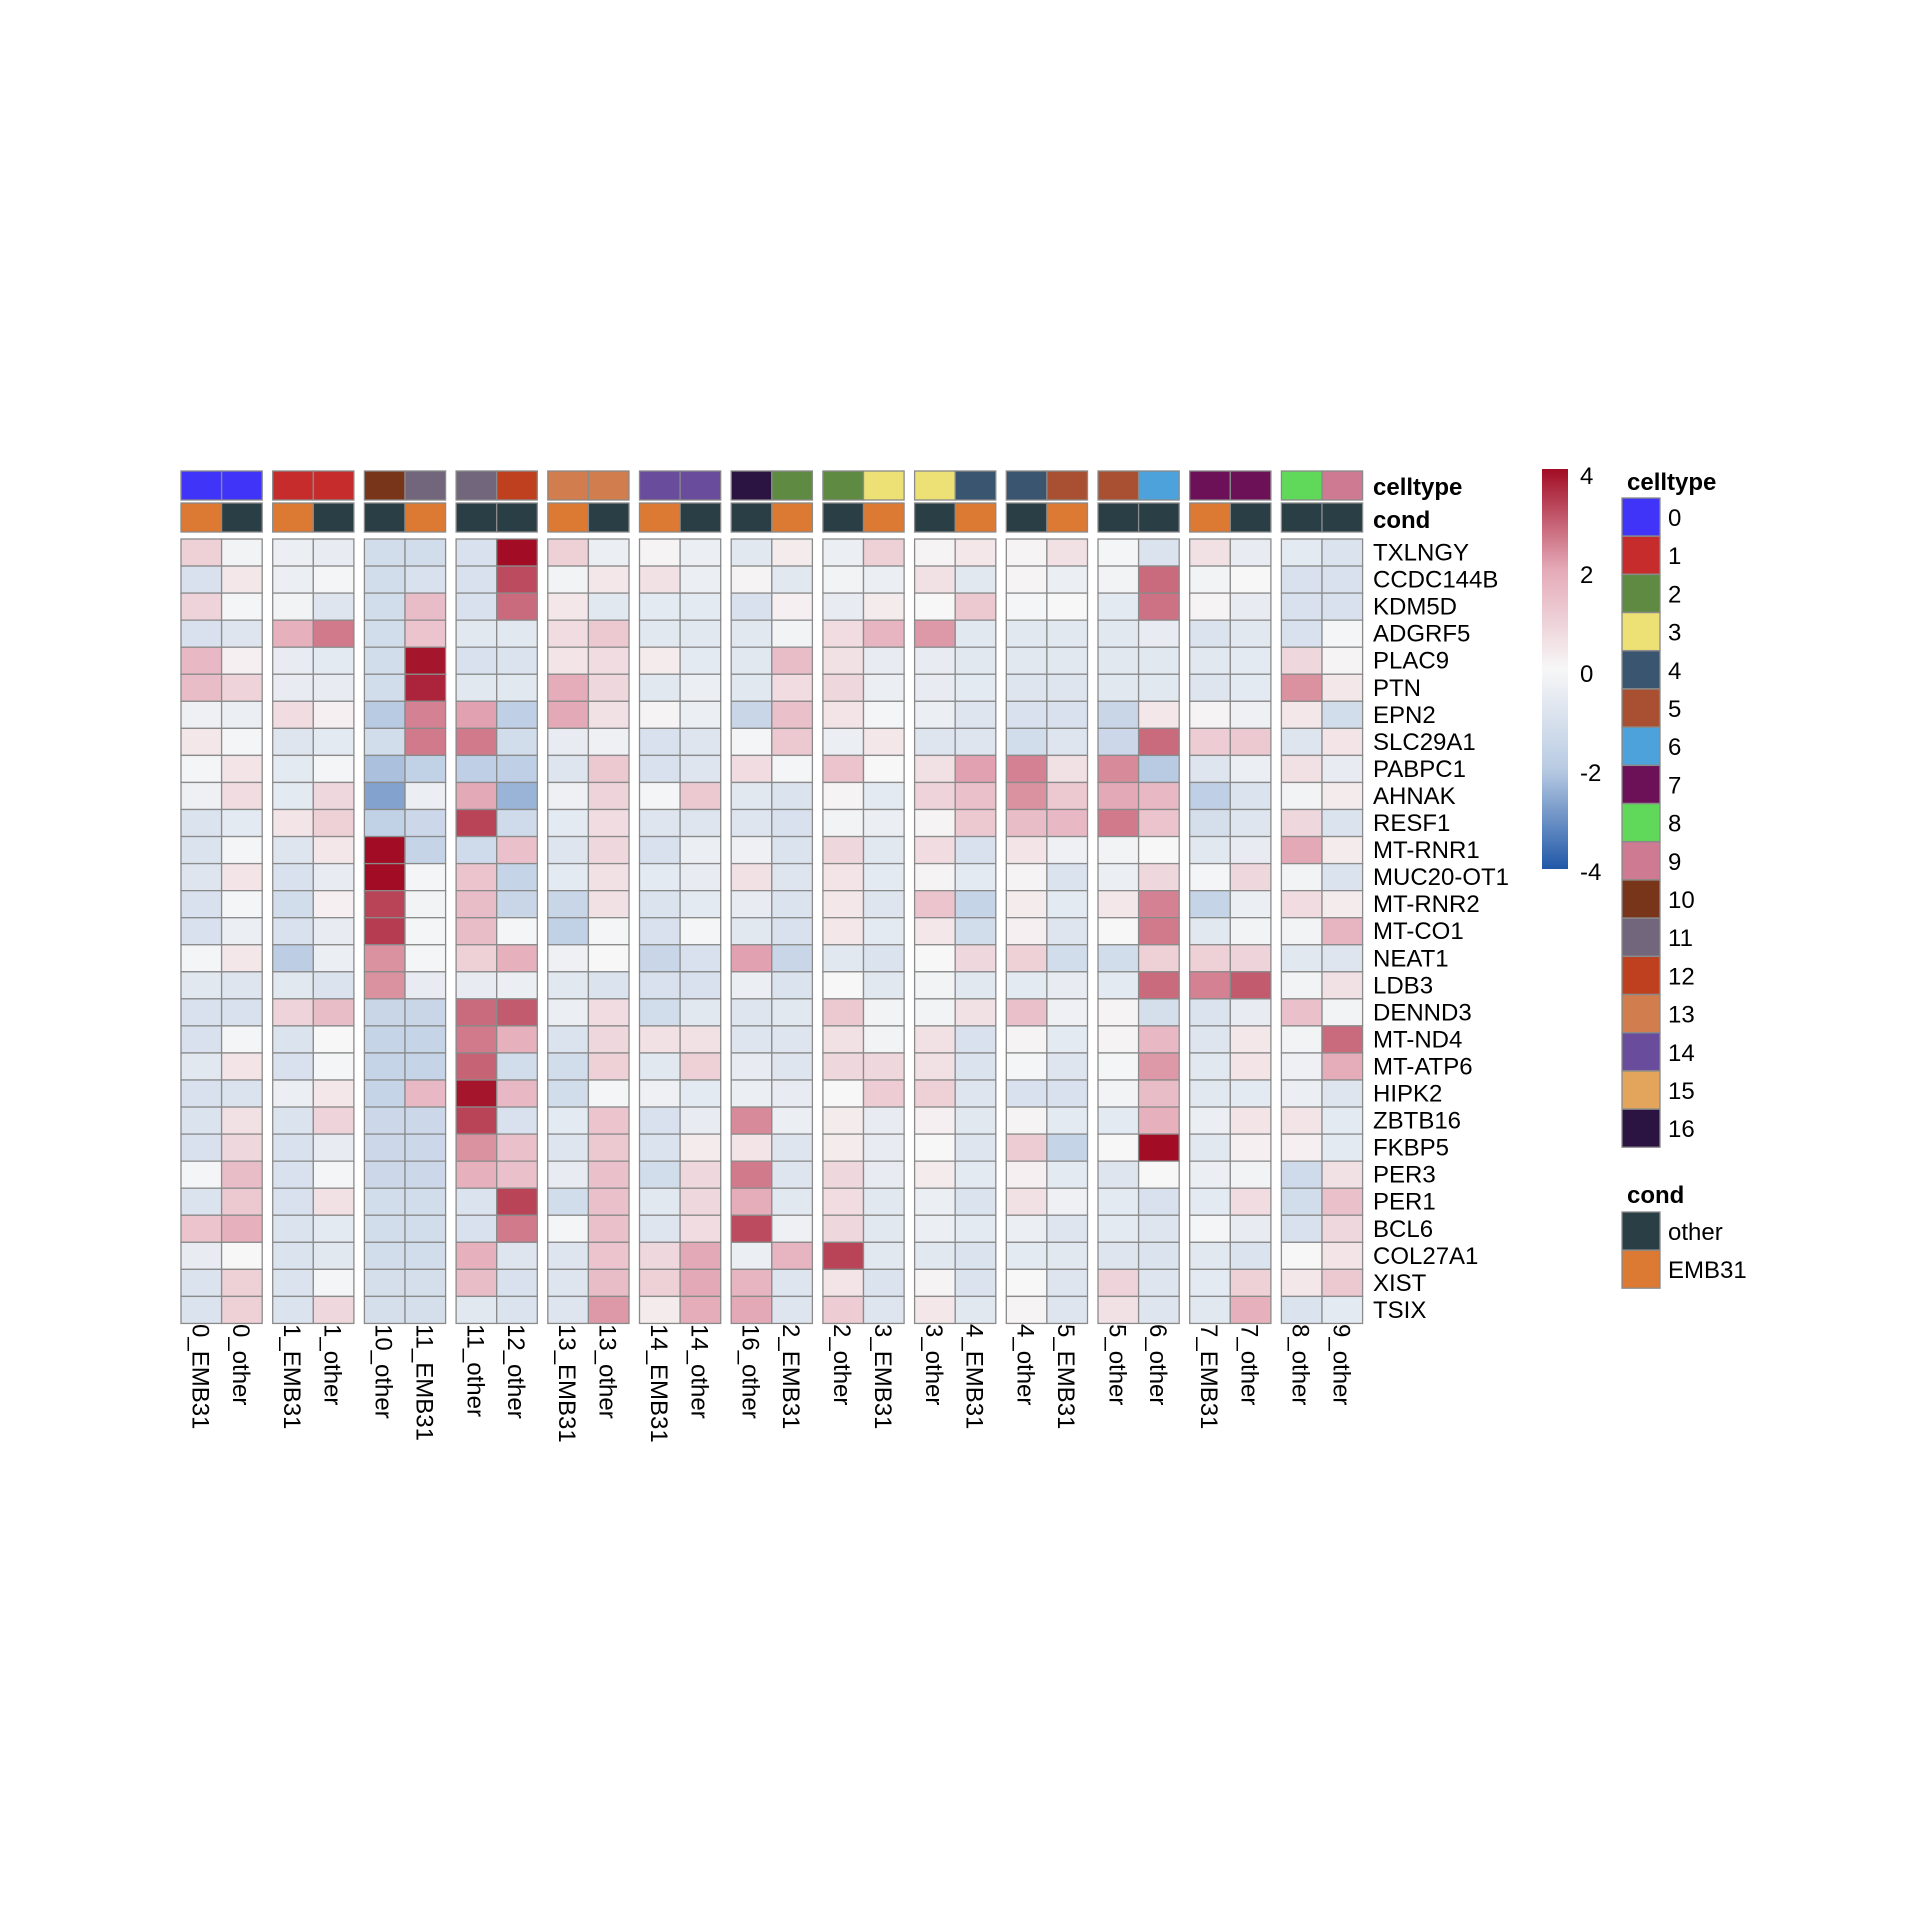 This screenshot has width=1920, height=1920. What do you see at coordinates (1250, 1093) in the screenshot?
I see `heatmap-cell-hipk2-7-other` at bounding box center [1250, 1093].